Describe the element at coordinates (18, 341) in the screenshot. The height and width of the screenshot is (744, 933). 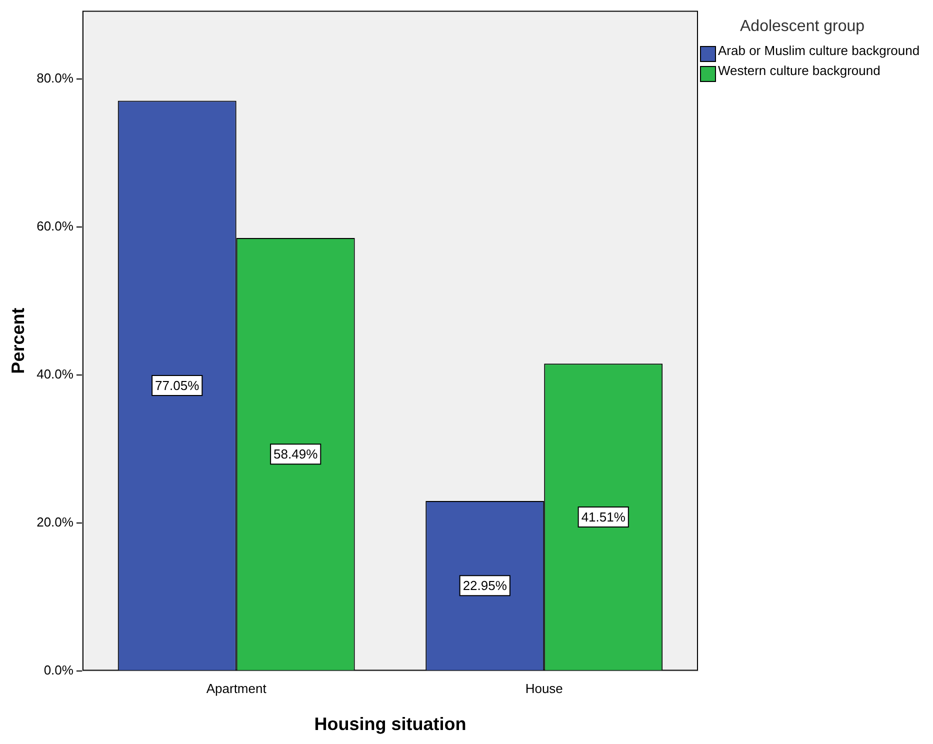
I see `y-axis-title: Percent` at that location.